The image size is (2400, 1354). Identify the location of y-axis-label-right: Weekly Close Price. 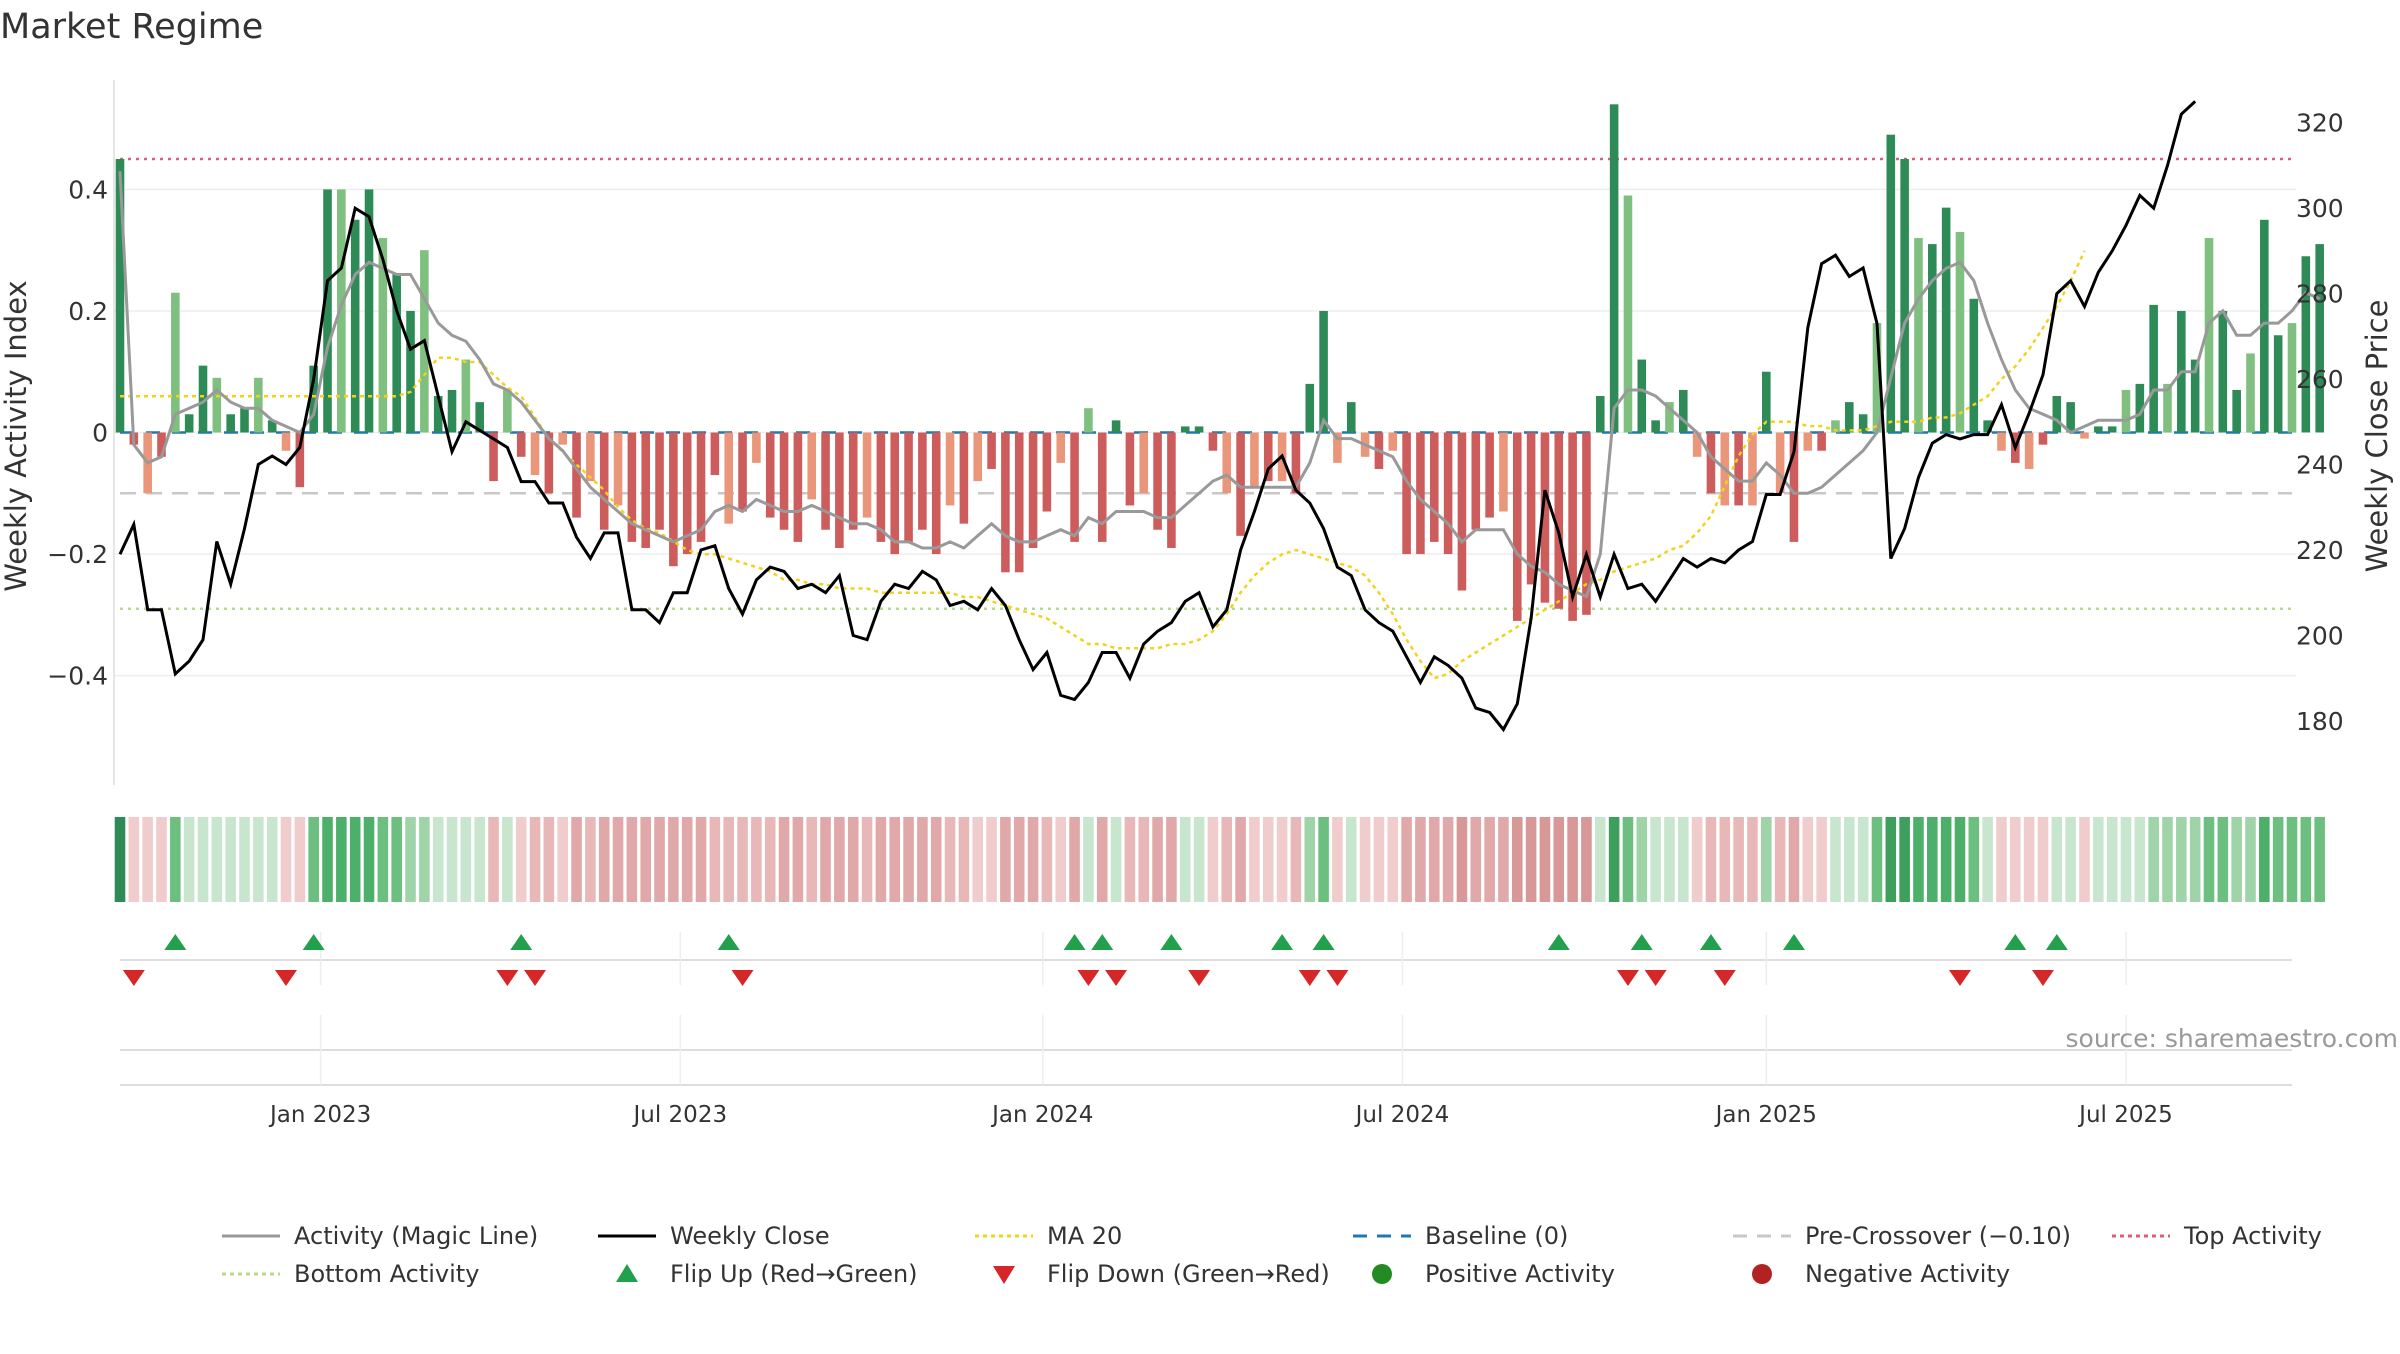
(2377, 436).